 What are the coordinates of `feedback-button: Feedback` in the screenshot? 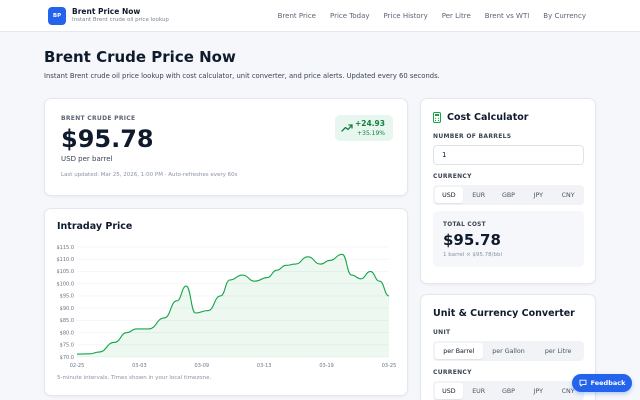 It's located at (602, 383).